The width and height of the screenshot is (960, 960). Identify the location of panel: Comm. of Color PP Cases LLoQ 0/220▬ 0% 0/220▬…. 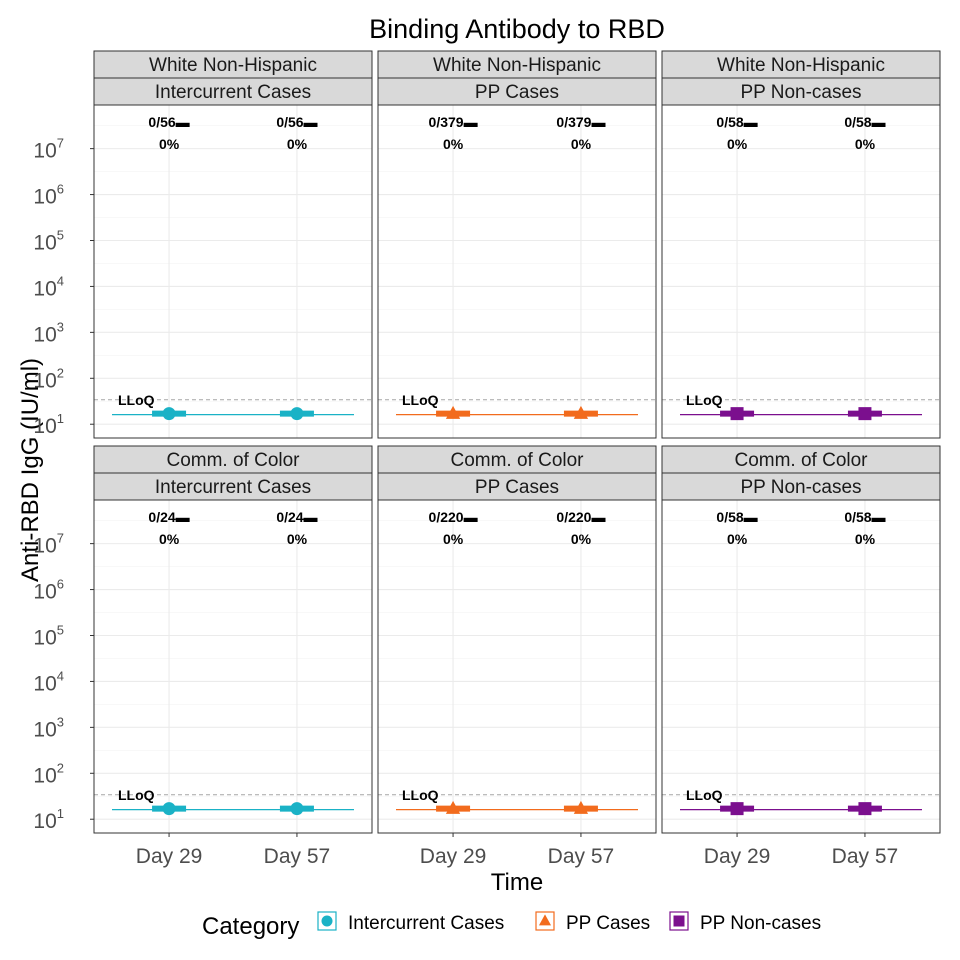
(517, 656).